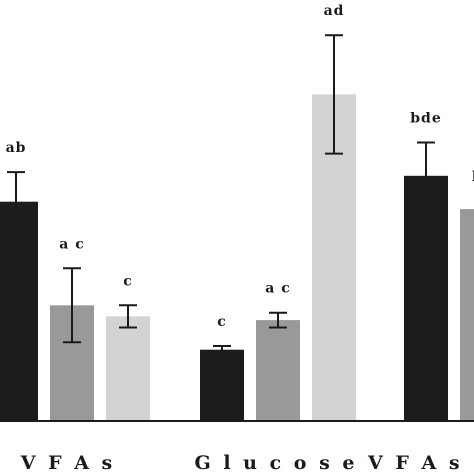  I want to click on sig-label-series1-cat0: a c, so click(71, 244).